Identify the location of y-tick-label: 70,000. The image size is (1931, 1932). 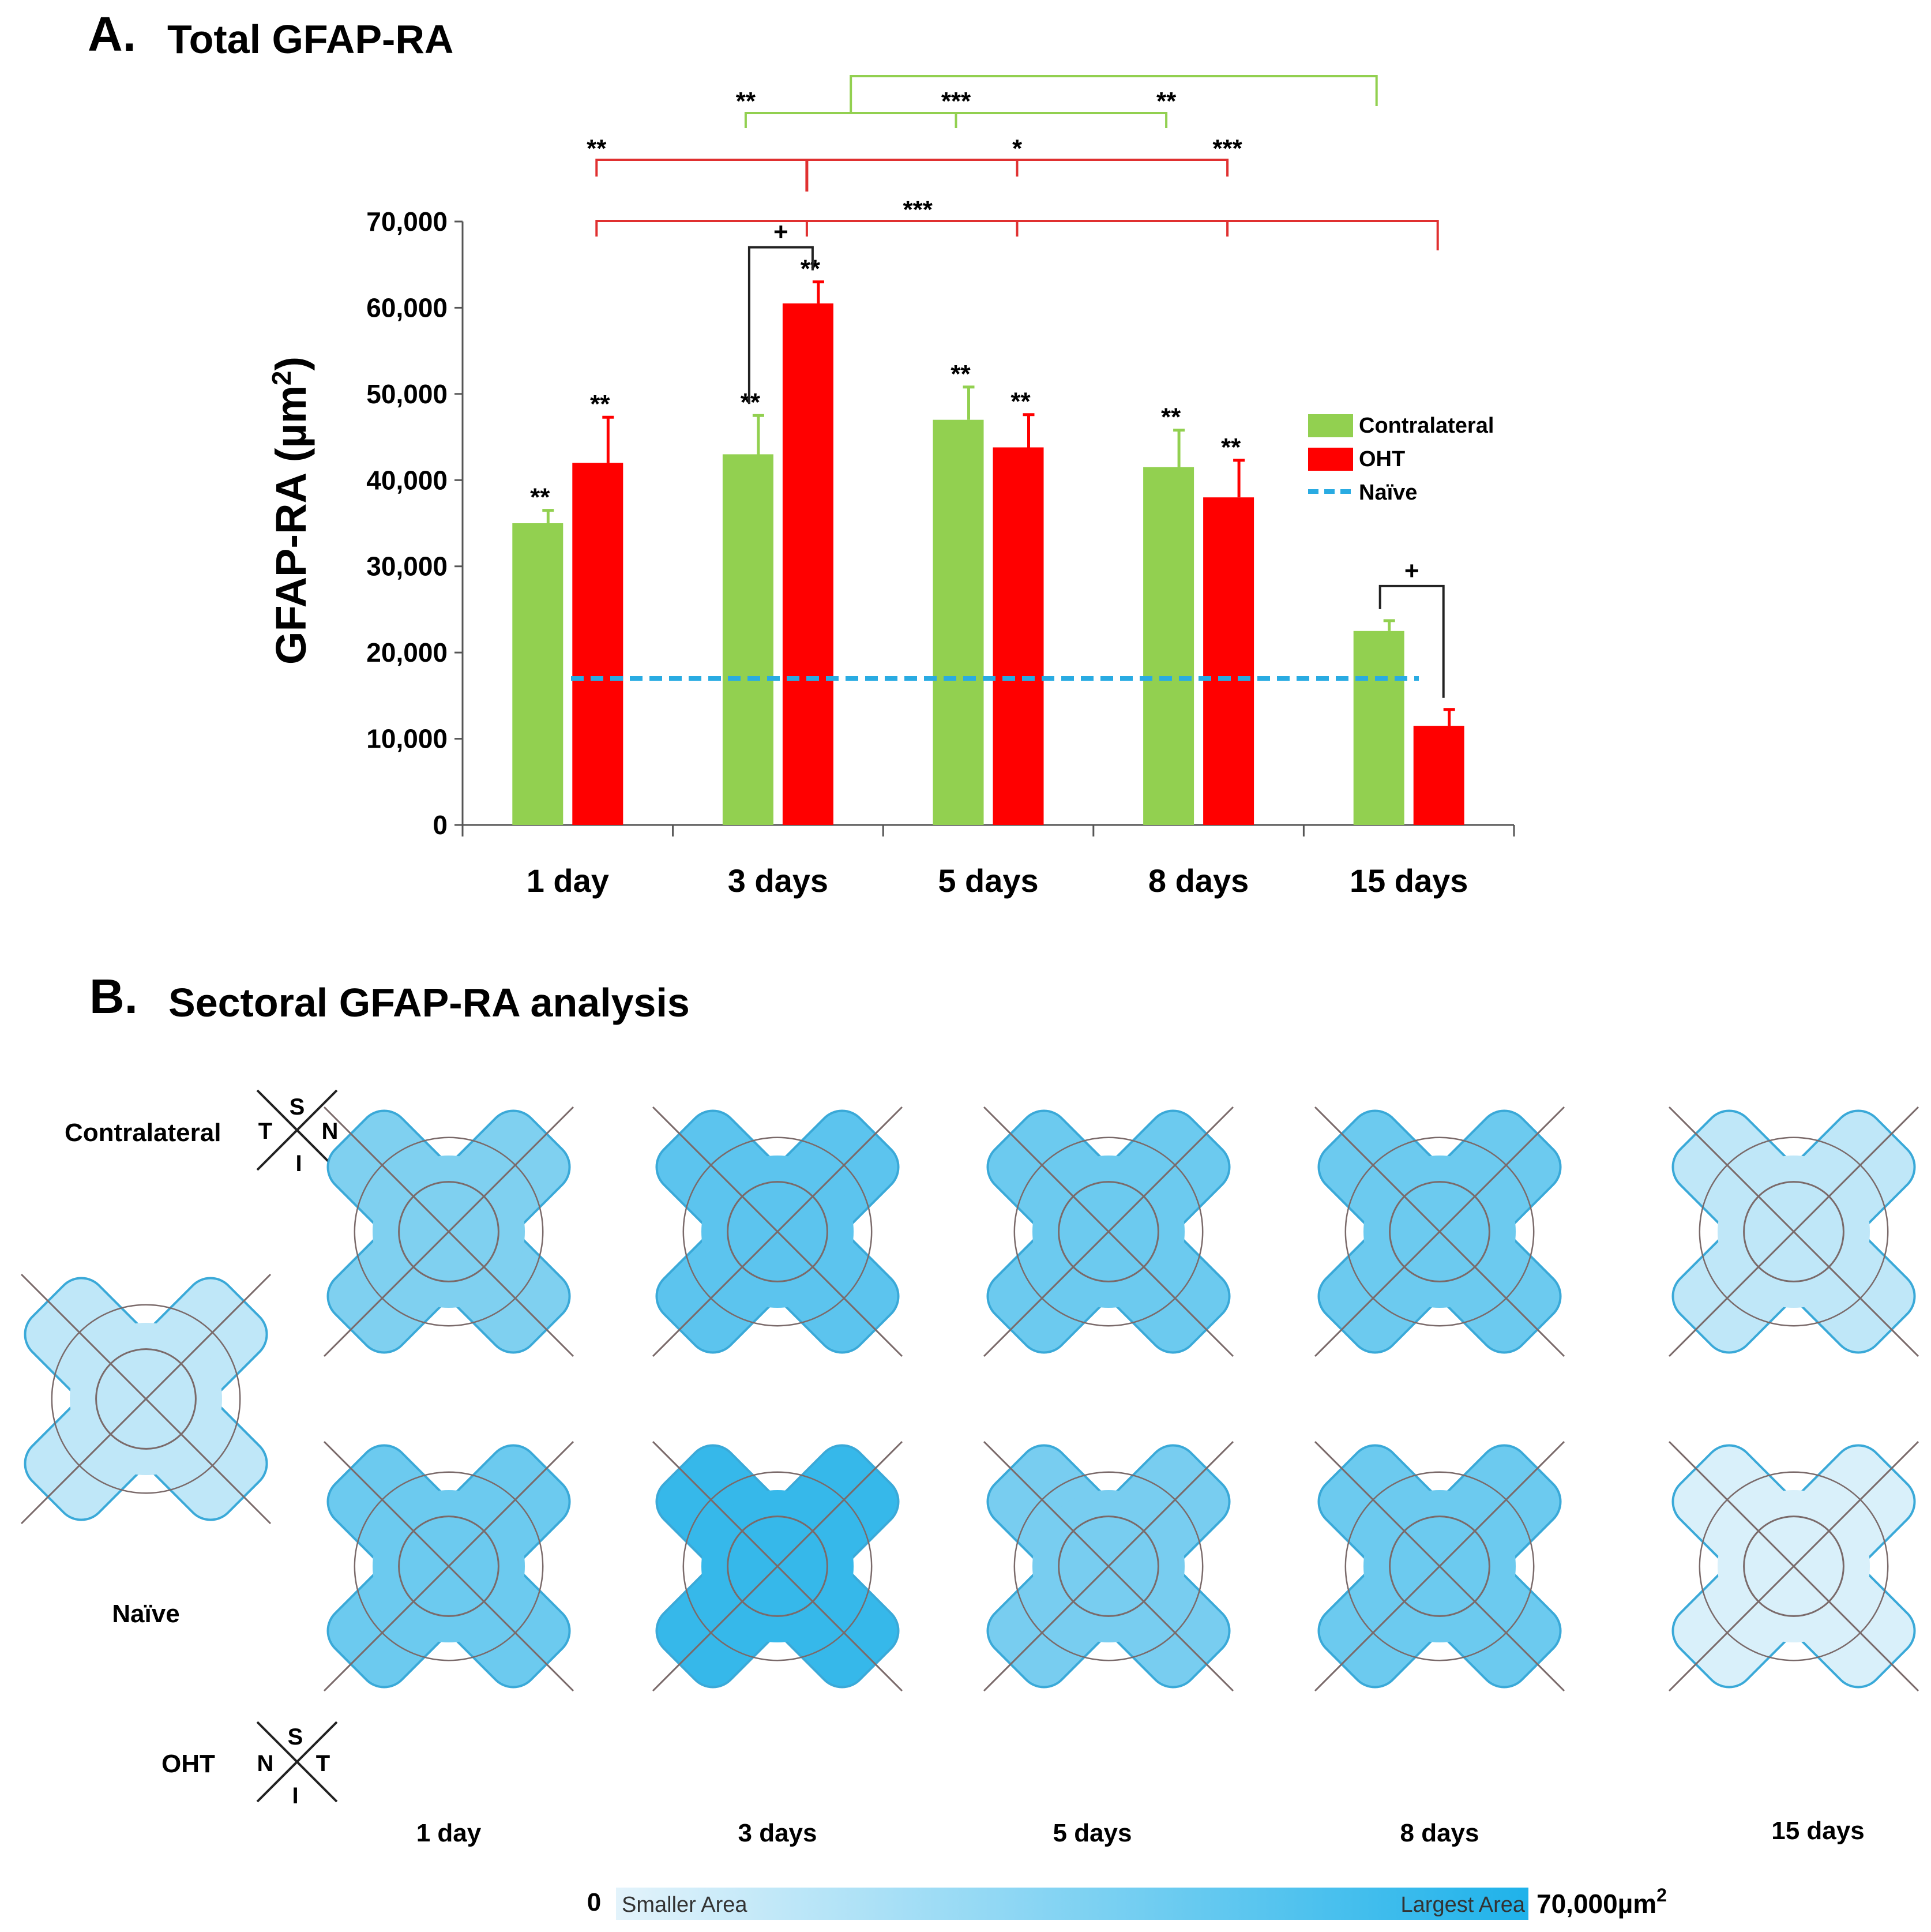
(407, 222).